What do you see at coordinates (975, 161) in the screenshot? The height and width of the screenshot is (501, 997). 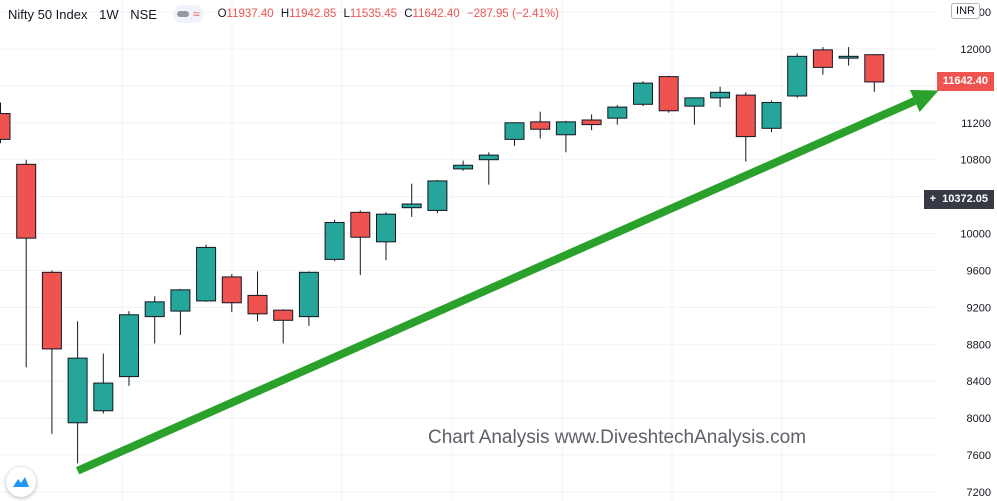 I see `y-tick-label: 10800` at bounding box center [975, 161].